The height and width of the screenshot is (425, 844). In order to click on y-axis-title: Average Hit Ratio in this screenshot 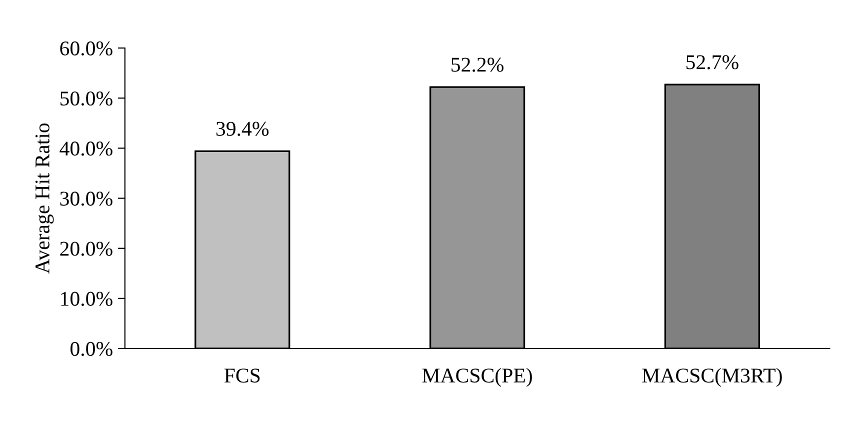, I will do `click(44, 198)`.